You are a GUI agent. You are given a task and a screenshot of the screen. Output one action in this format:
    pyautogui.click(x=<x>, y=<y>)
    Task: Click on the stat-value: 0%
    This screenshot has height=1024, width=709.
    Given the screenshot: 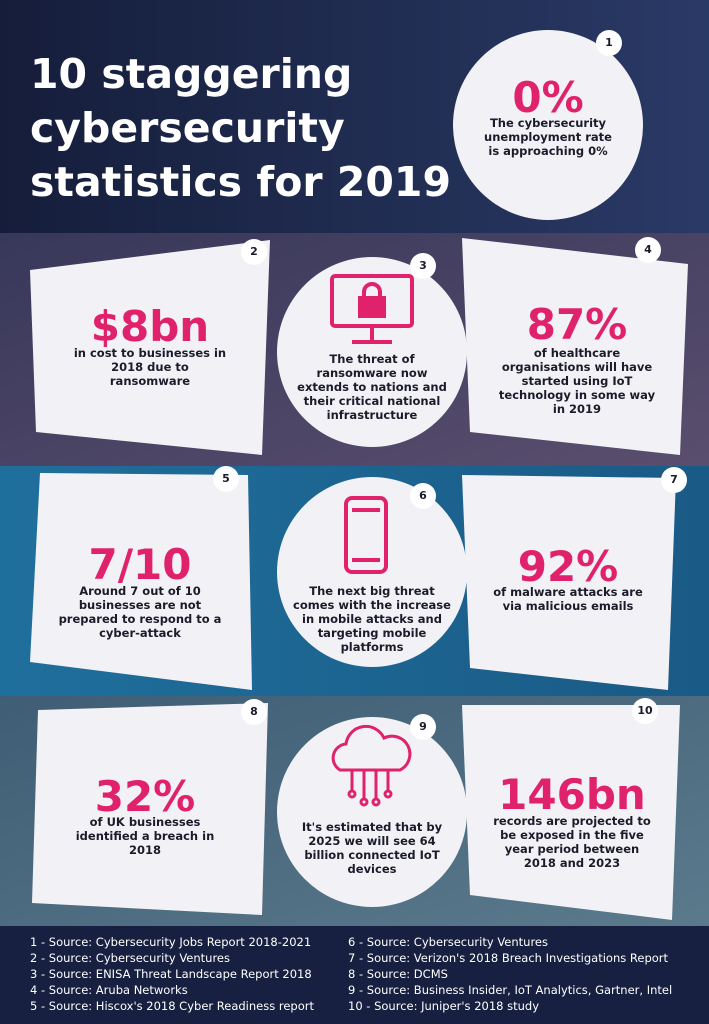 What is the action you would take?
    pyautogui.click(x=548, y=97)
    